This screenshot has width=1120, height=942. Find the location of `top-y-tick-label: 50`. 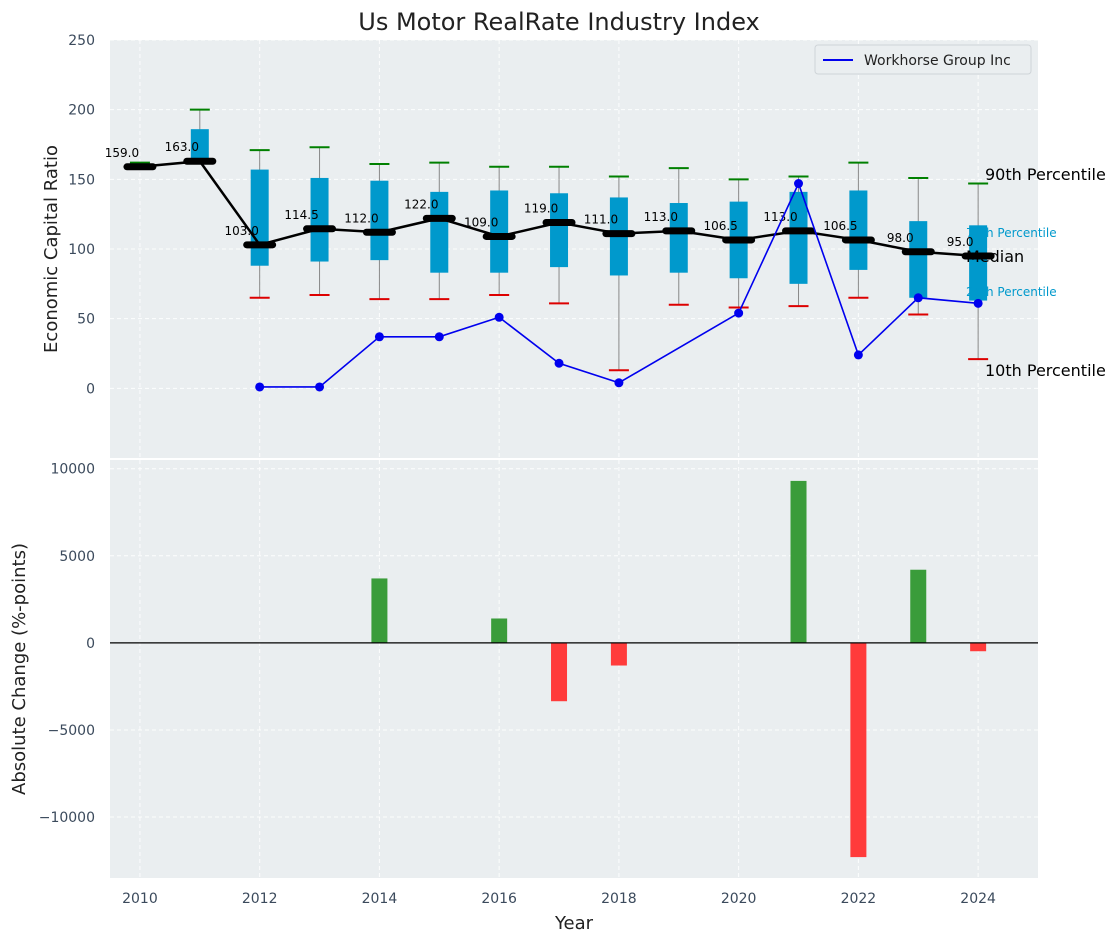

top-y-tick-label: 50 is located at coordinates (86, 320).